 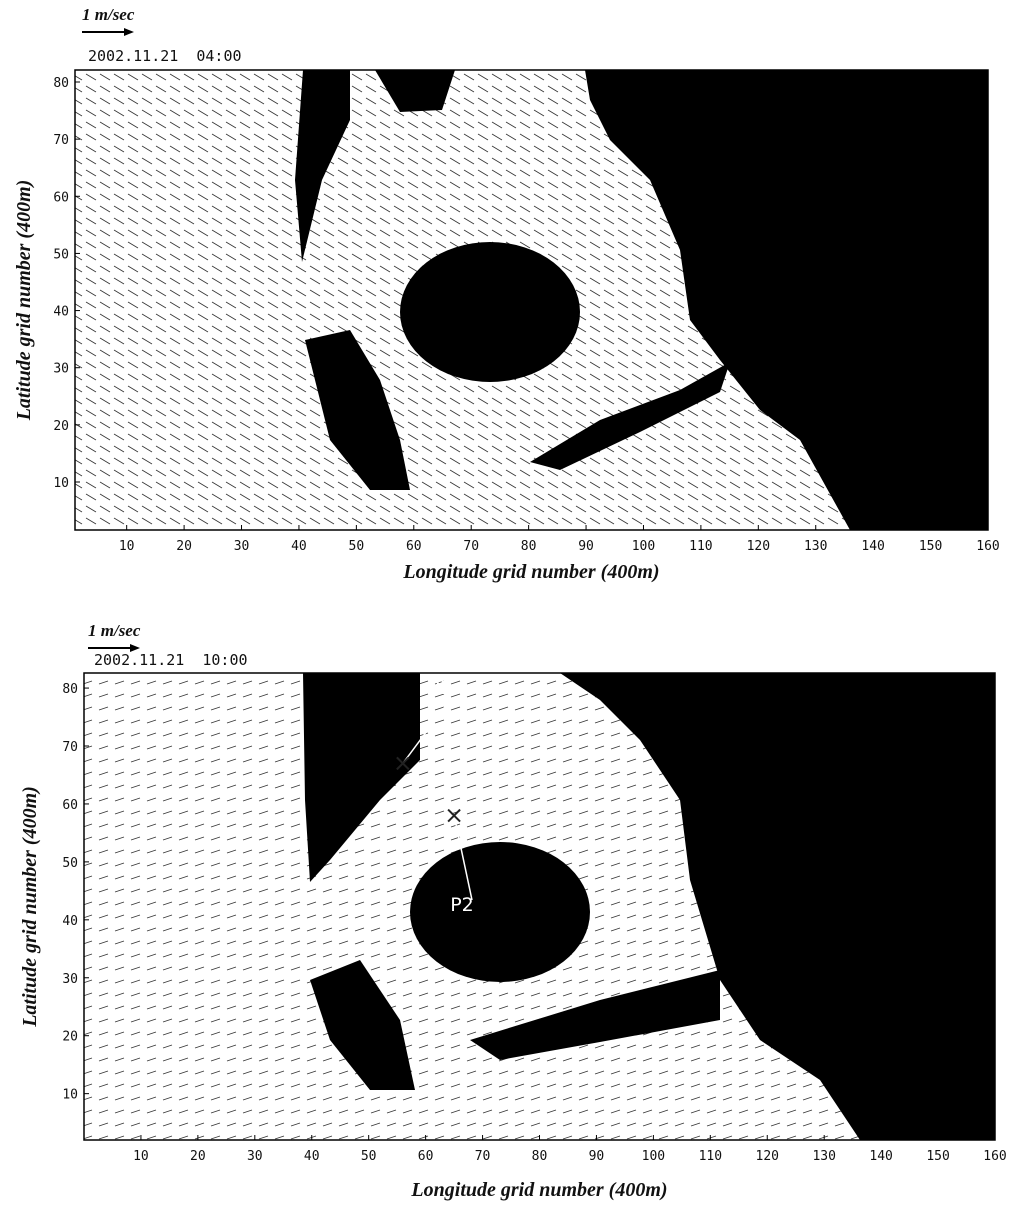 I want to click on chart-title: 2002.11.21 10:00, so click(x=171, y=660).